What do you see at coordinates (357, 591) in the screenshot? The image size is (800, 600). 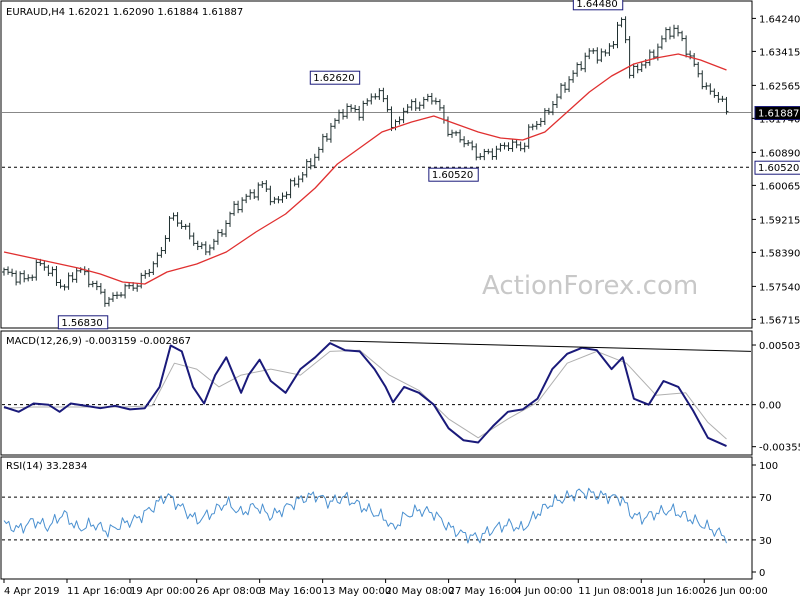 I see `x-tick-label: 13 May 00:00` at bounding box center [357, 591].